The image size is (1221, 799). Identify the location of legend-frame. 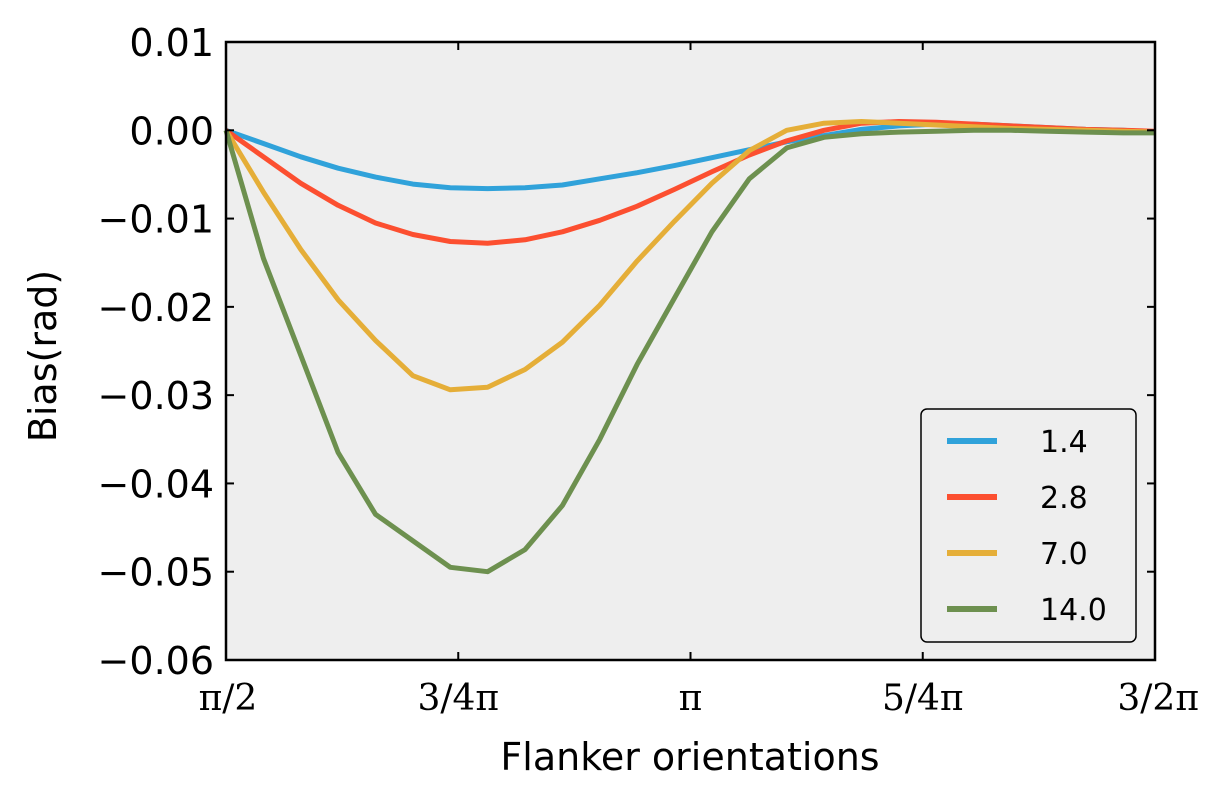
(1028, 525).